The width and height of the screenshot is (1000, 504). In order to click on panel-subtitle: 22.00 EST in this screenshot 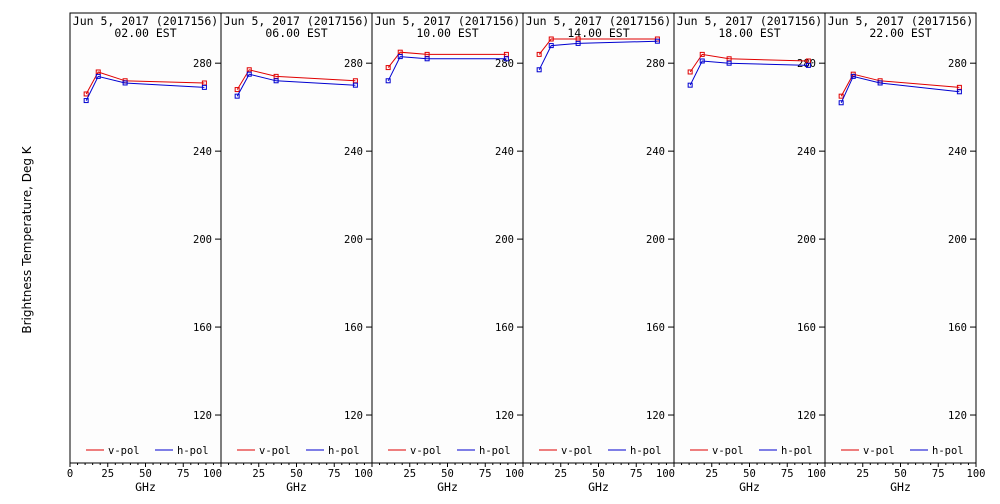, I will do `click(900, 33)`.